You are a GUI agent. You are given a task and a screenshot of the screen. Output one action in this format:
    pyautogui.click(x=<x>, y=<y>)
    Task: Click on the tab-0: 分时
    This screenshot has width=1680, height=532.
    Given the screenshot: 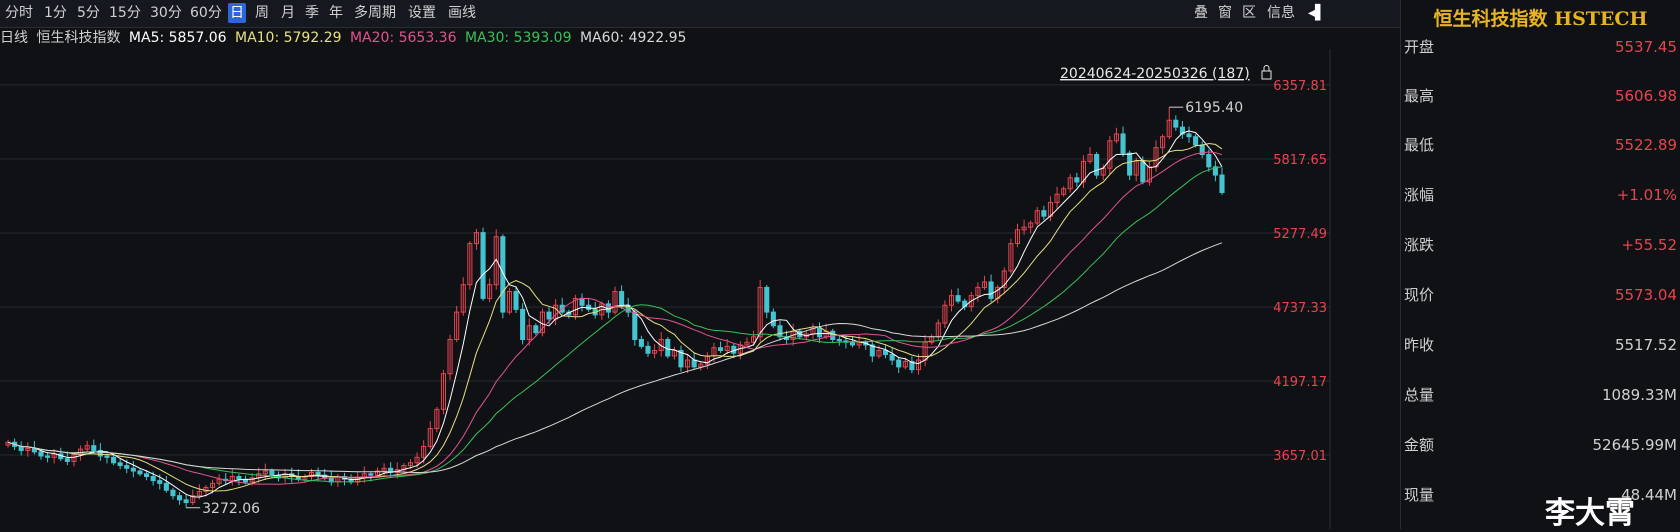 What is the action you would take?
    pyautogui.click(x=19, y=13)
    